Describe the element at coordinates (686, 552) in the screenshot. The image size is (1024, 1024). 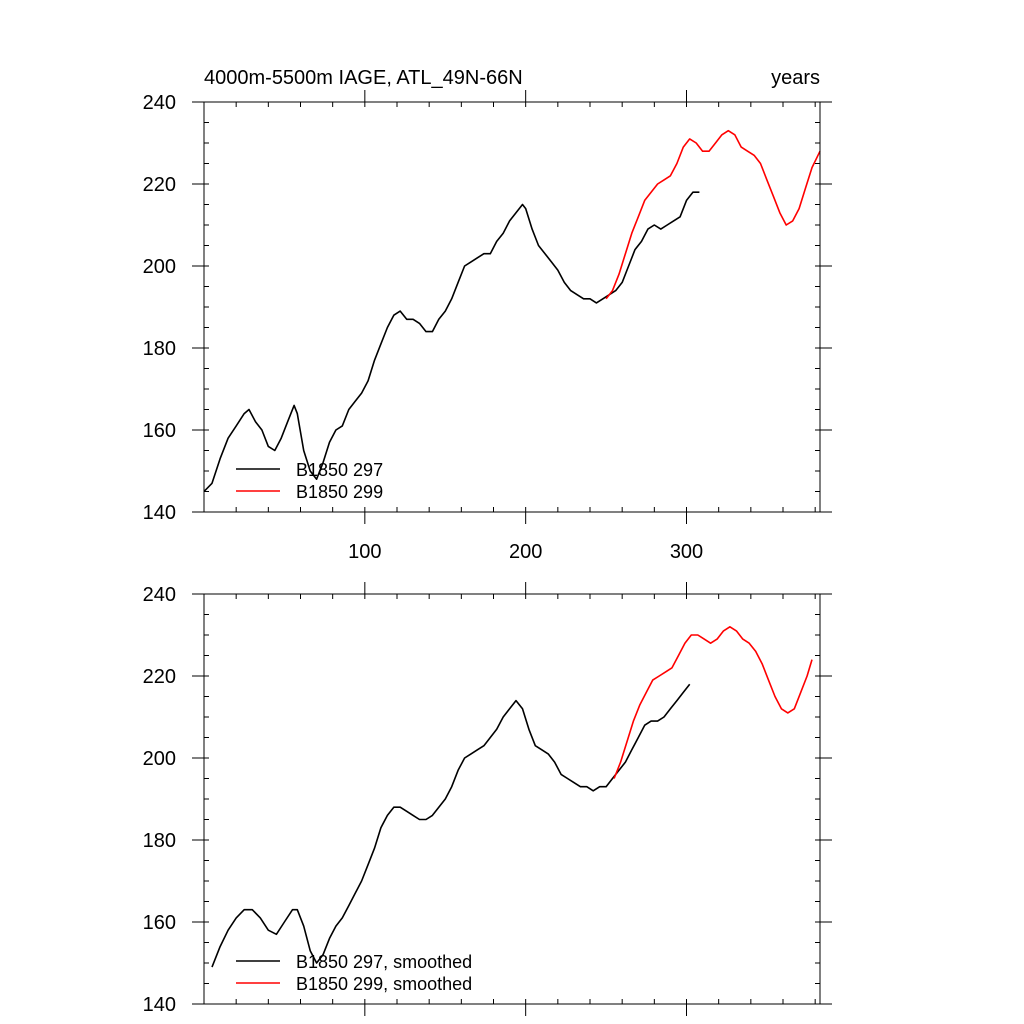
I see `x-tick-label: 300` at that location.